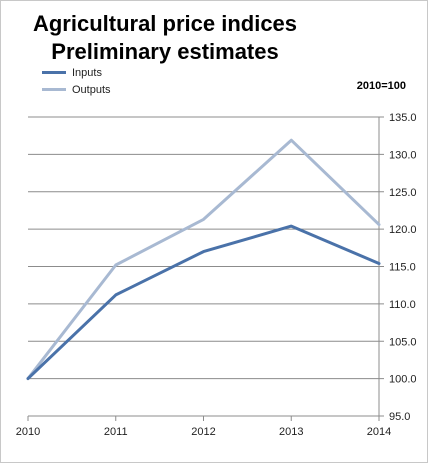  What do you see at coordinates (54, 89) in the screenshot?
I see `legend-swatch-outputs` at bounding box center [54, 89].